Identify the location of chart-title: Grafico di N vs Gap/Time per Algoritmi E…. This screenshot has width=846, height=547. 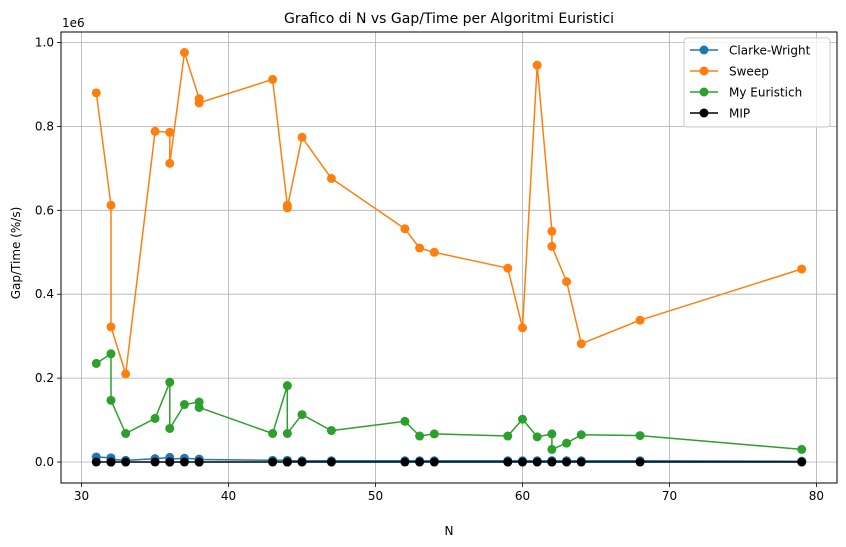
(449, 19).